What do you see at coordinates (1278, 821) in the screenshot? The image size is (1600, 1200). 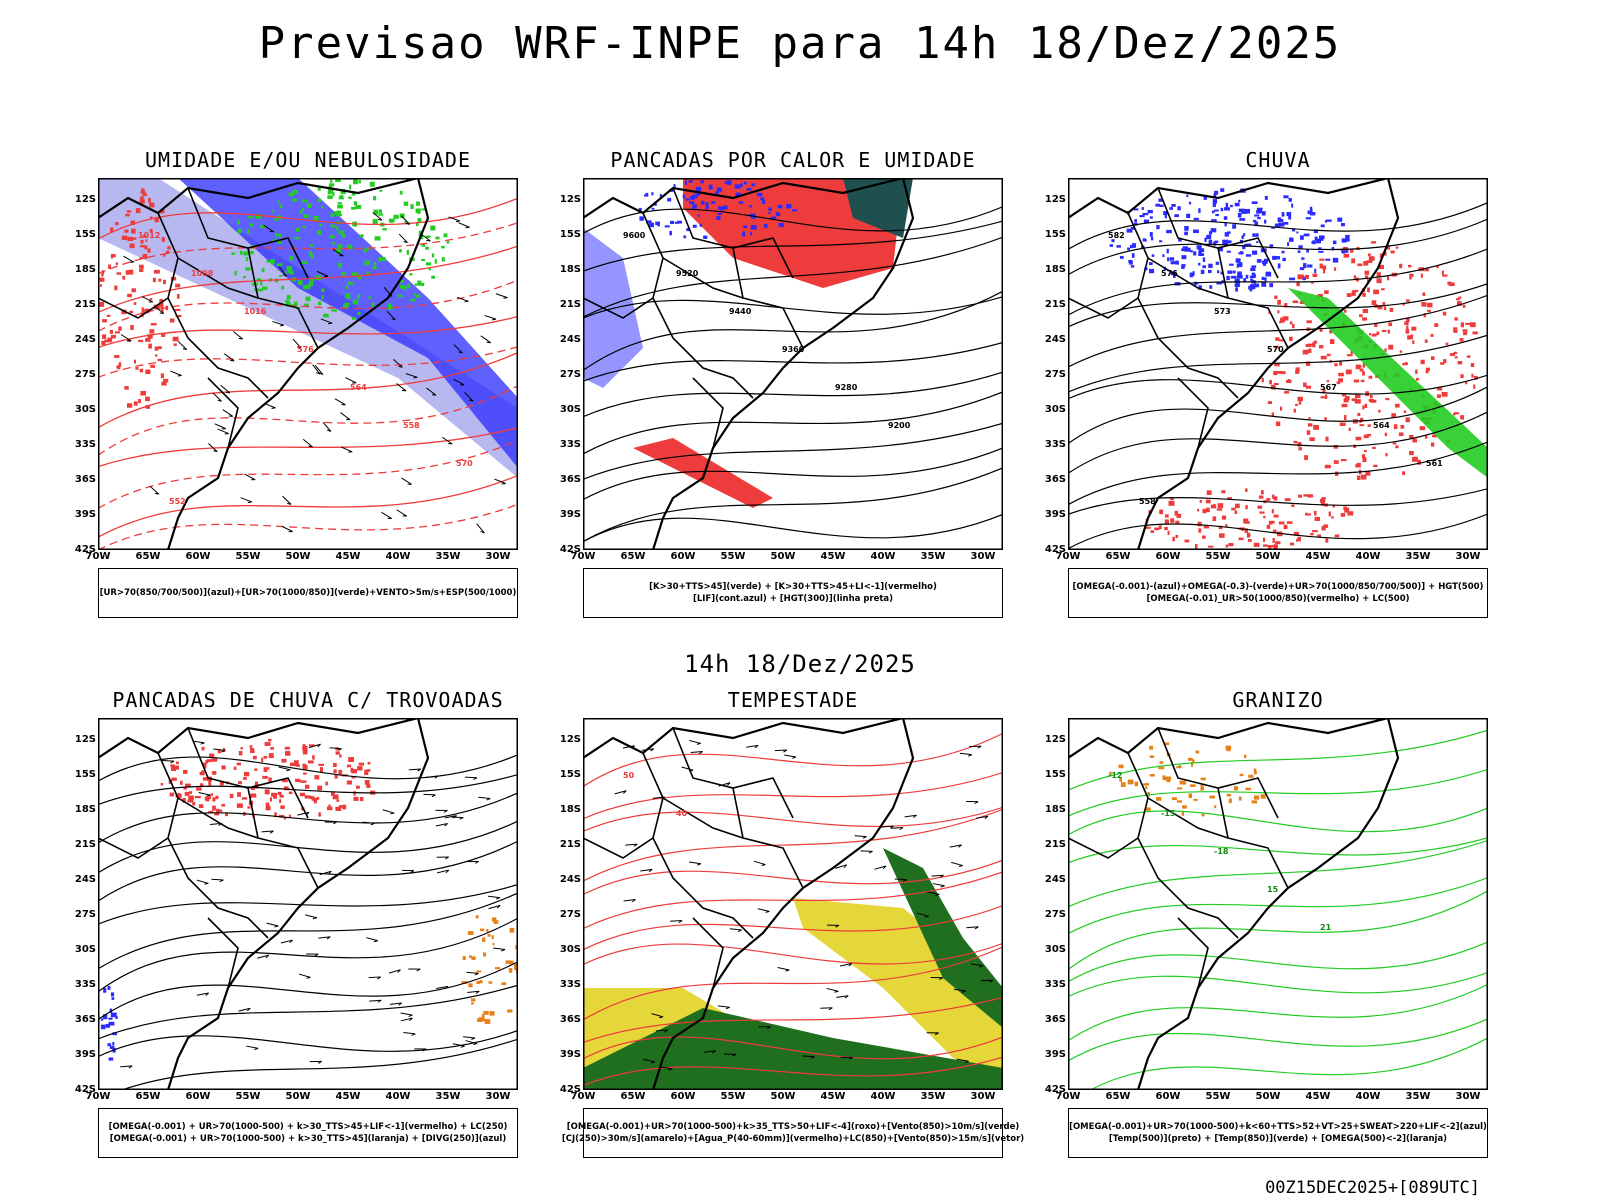 I see `contour-line` at bounding box center [1278, 821].